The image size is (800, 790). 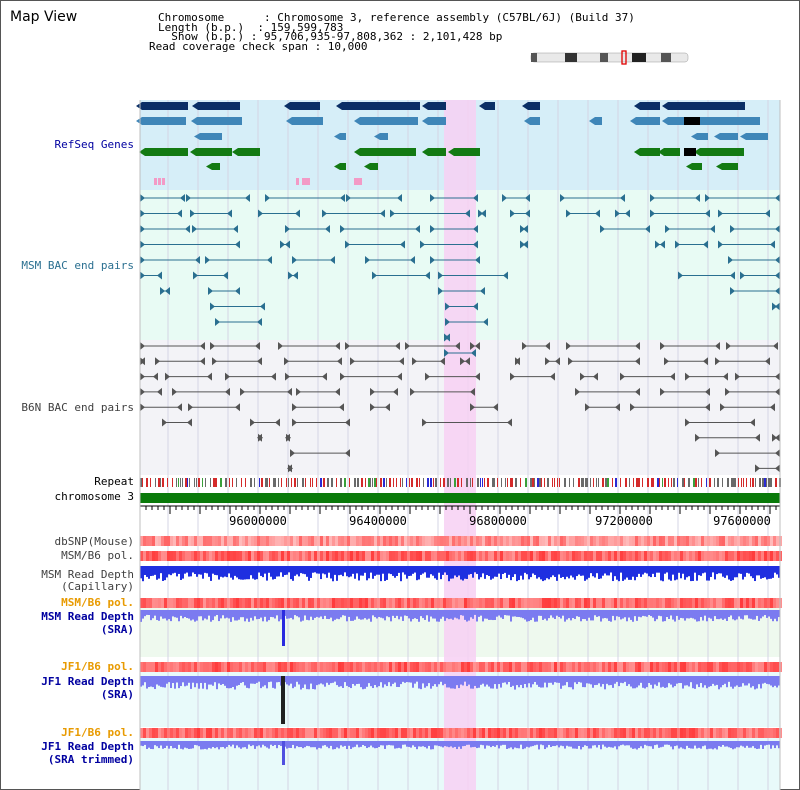 What do you see at coordinates (94, 541) in the screenshot?
I see `track-label-dbsnp: dbSNP(Mouse)` at bounding box center [94, 541].